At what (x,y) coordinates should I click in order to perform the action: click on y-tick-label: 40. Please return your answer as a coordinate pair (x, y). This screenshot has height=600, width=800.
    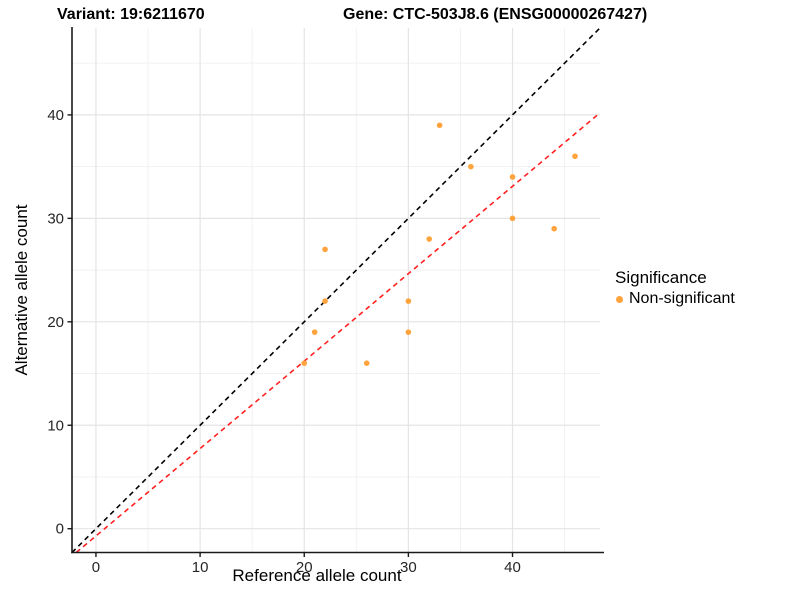
    Looking at the image, I should click on (55, 115).